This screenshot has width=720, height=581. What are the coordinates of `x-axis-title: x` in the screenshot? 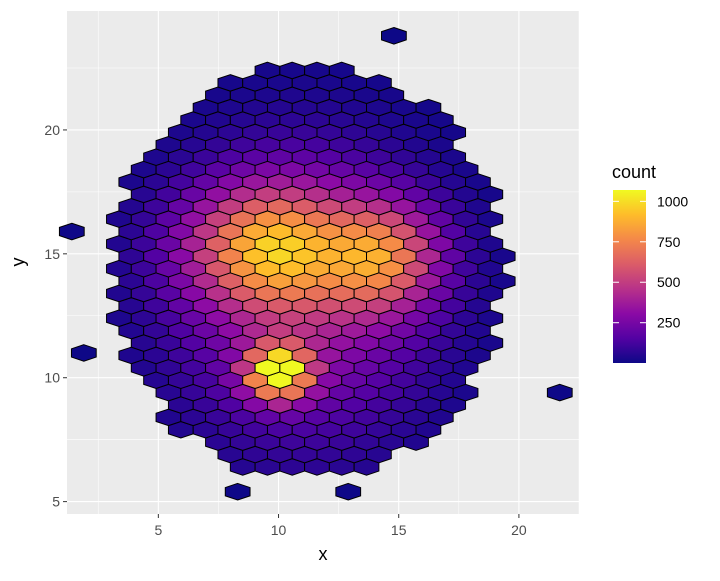 It's located at (323, 554).